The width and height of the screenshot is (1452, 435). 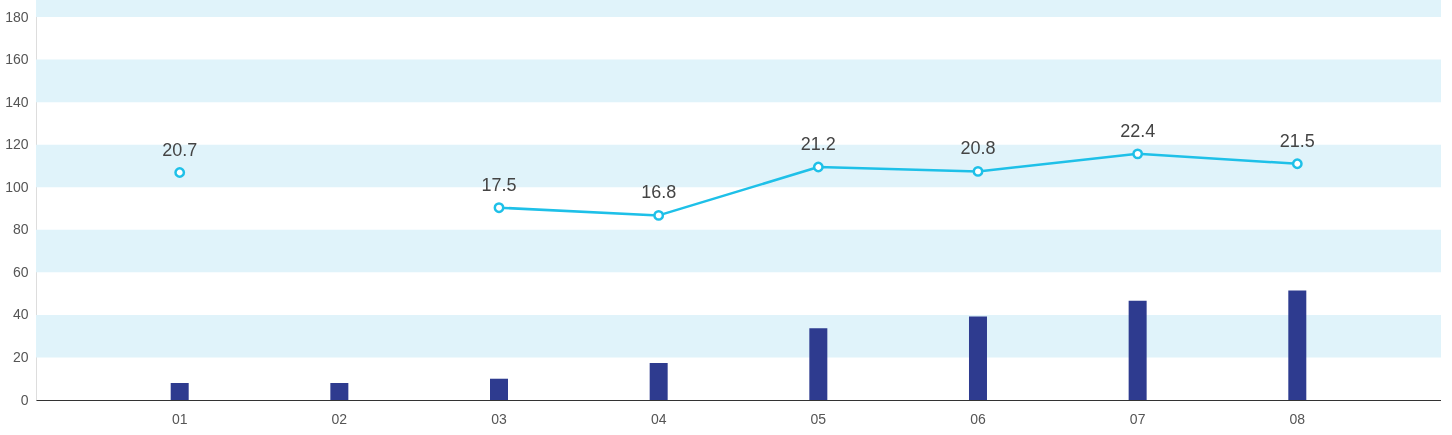 What do you see at coordinates (818, 418) in the screenshot?
I see `x-tick-label: 05` at bounding box center [818, 418].